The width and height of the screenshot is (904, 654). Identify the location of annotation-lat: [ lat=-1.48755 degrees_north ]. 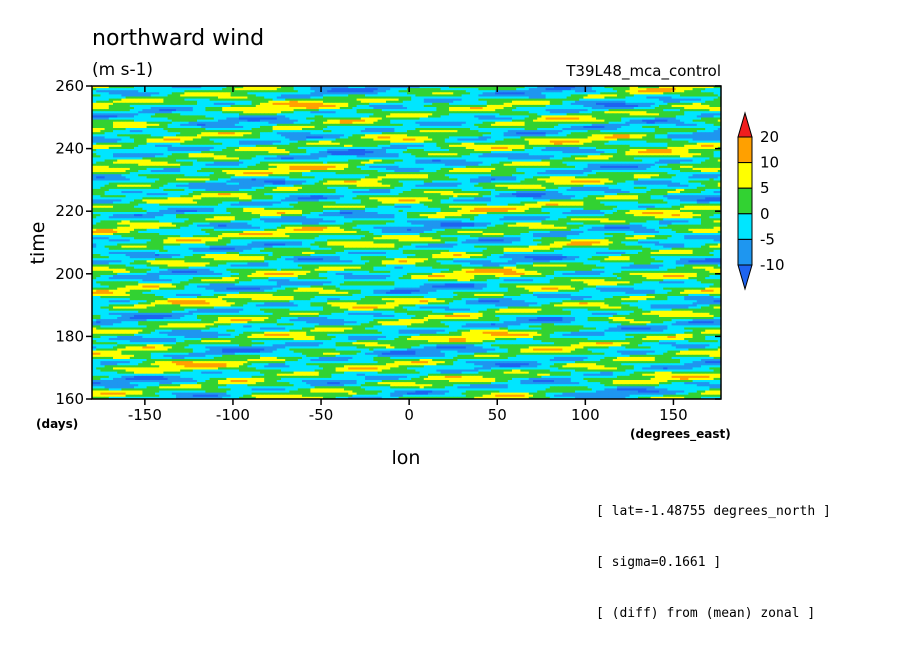
(713, 511).